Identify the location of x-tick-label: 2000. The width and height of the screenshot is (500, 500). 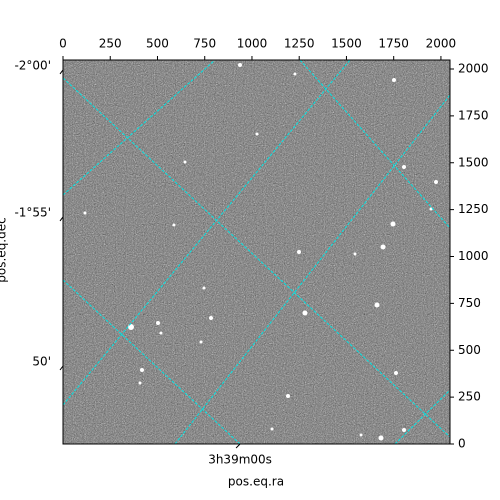
(441, 44).